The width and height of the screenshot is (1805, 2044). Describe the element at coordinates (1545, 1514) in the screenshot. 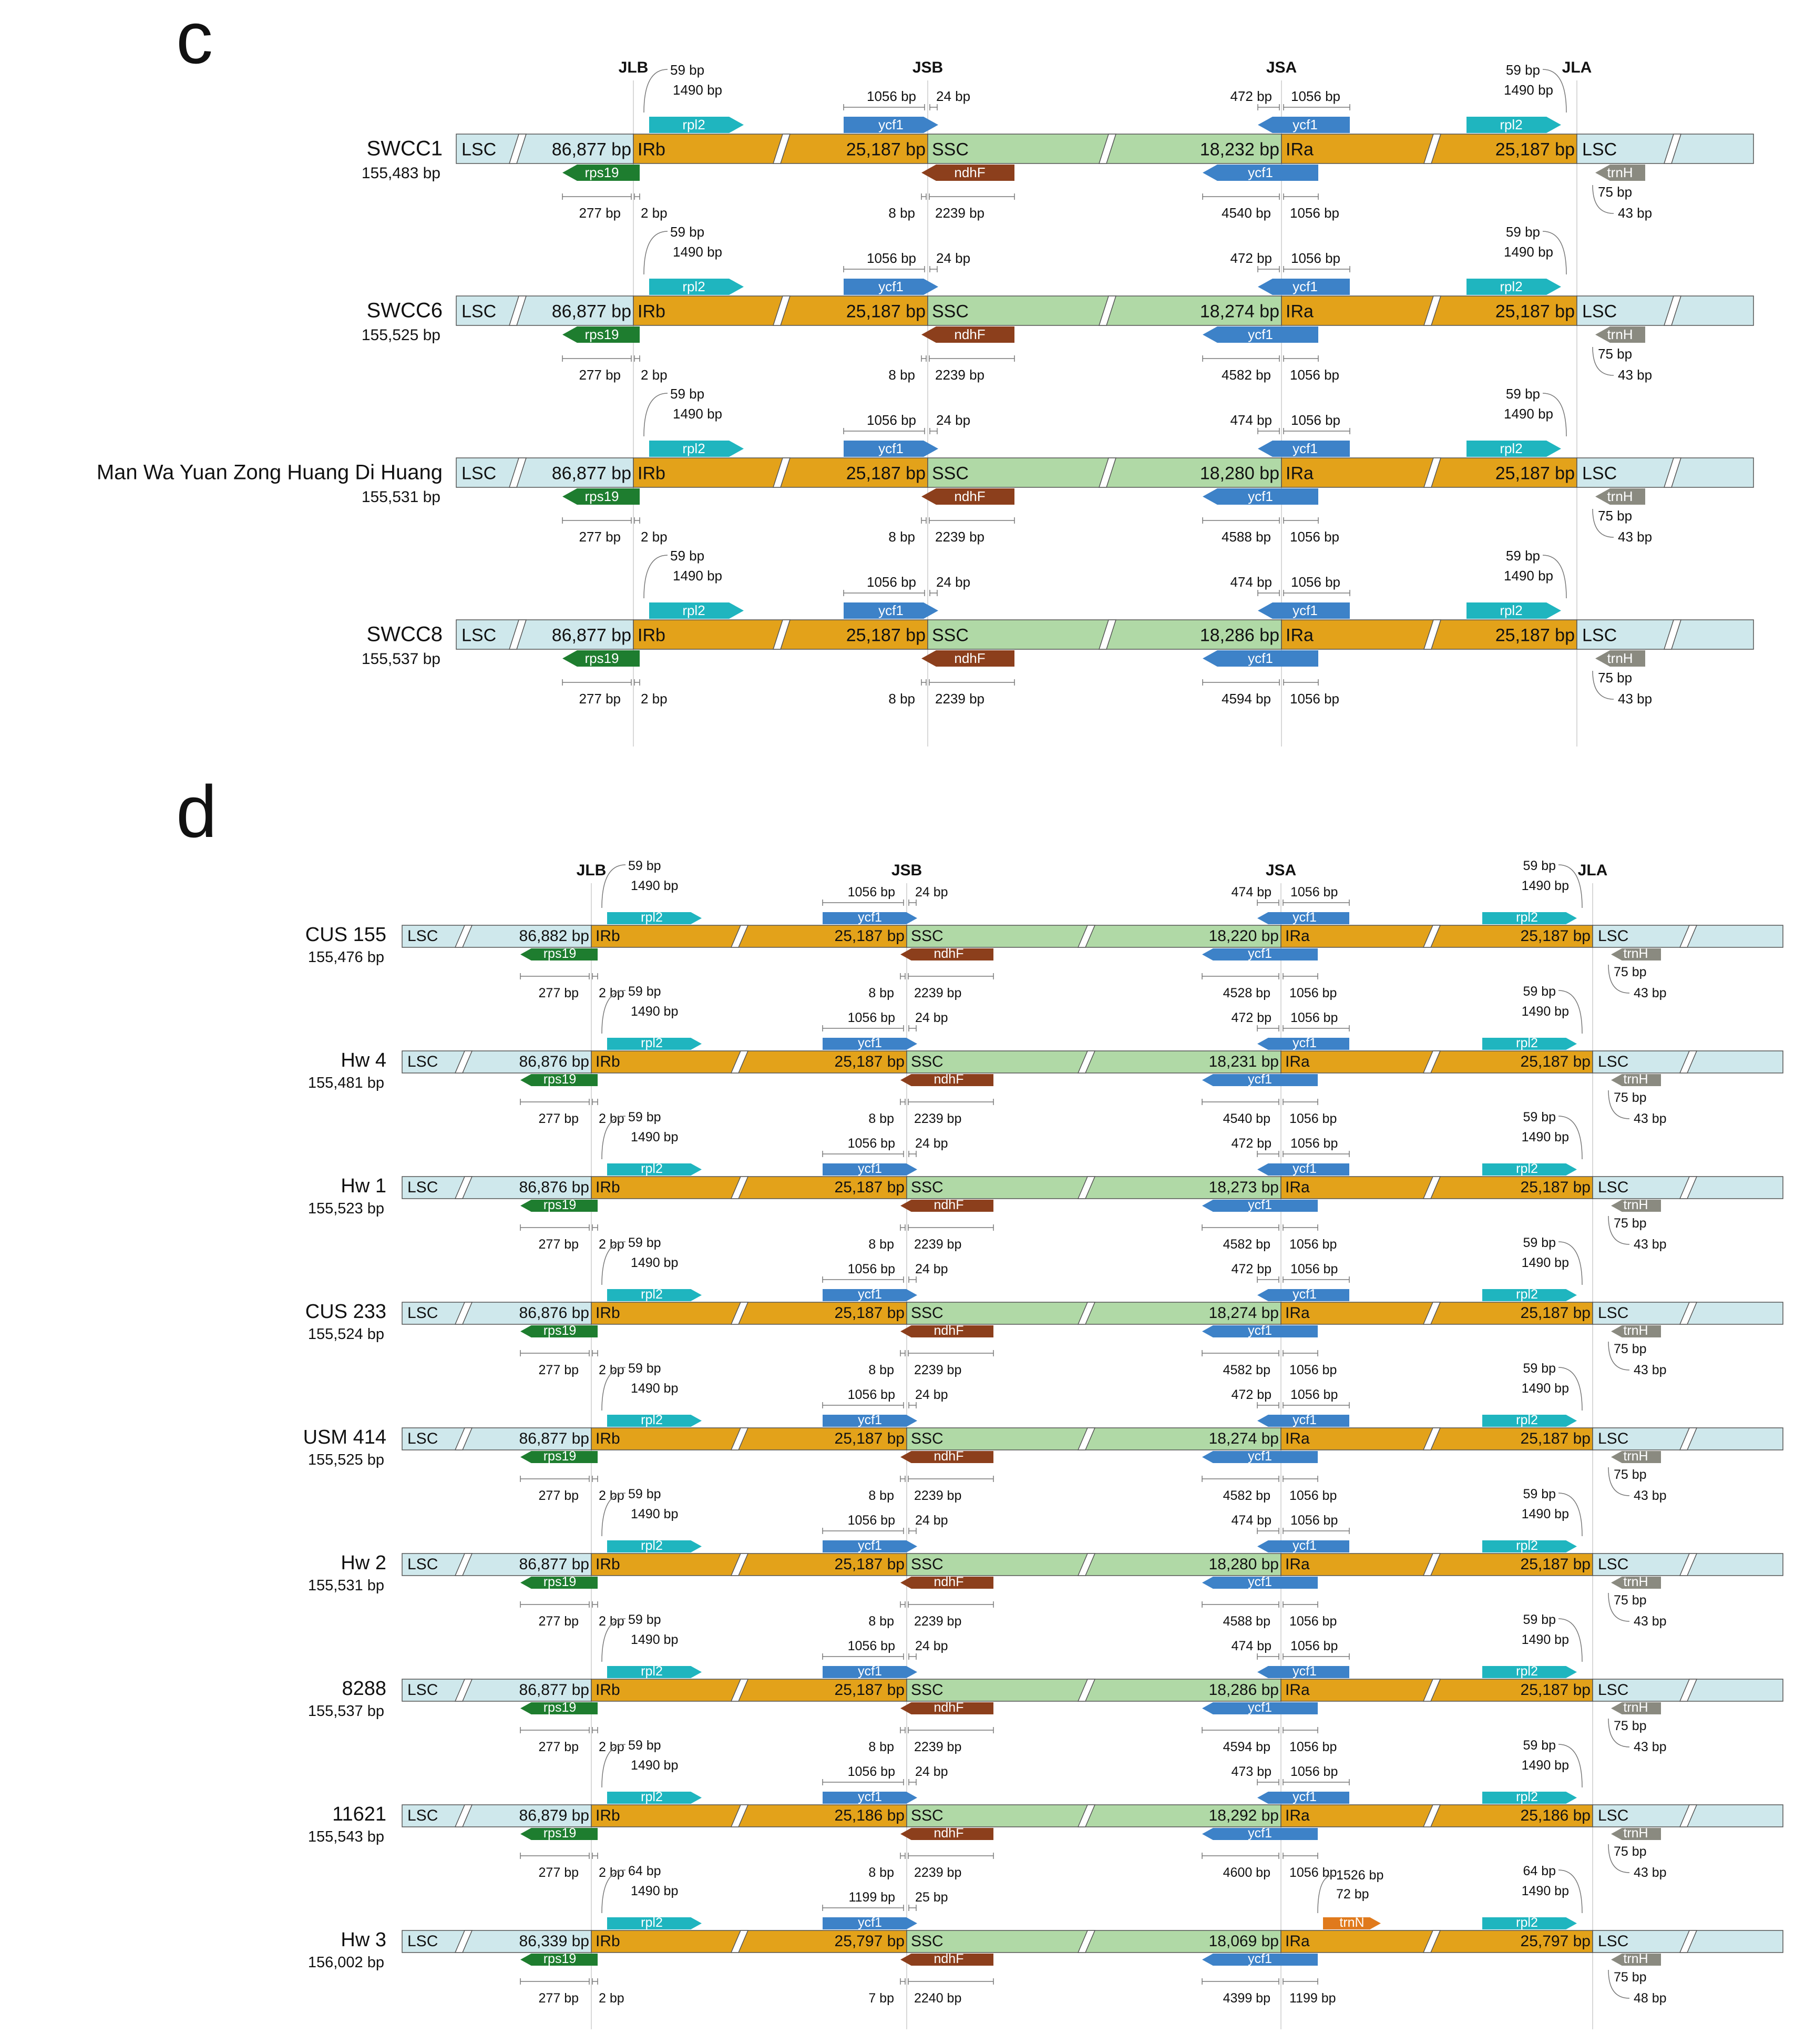

I see `rpl2-right-length: 1490 bp` at that location.